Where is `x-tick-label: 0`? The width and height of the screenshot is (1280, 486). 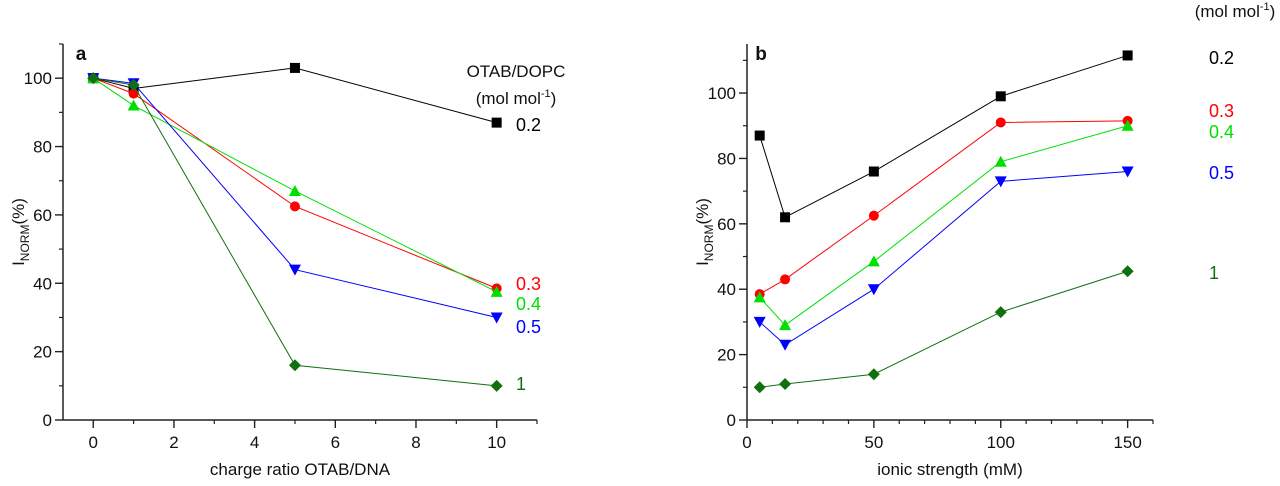
x-tick-label: 0 is located at coordinates (93, 442).